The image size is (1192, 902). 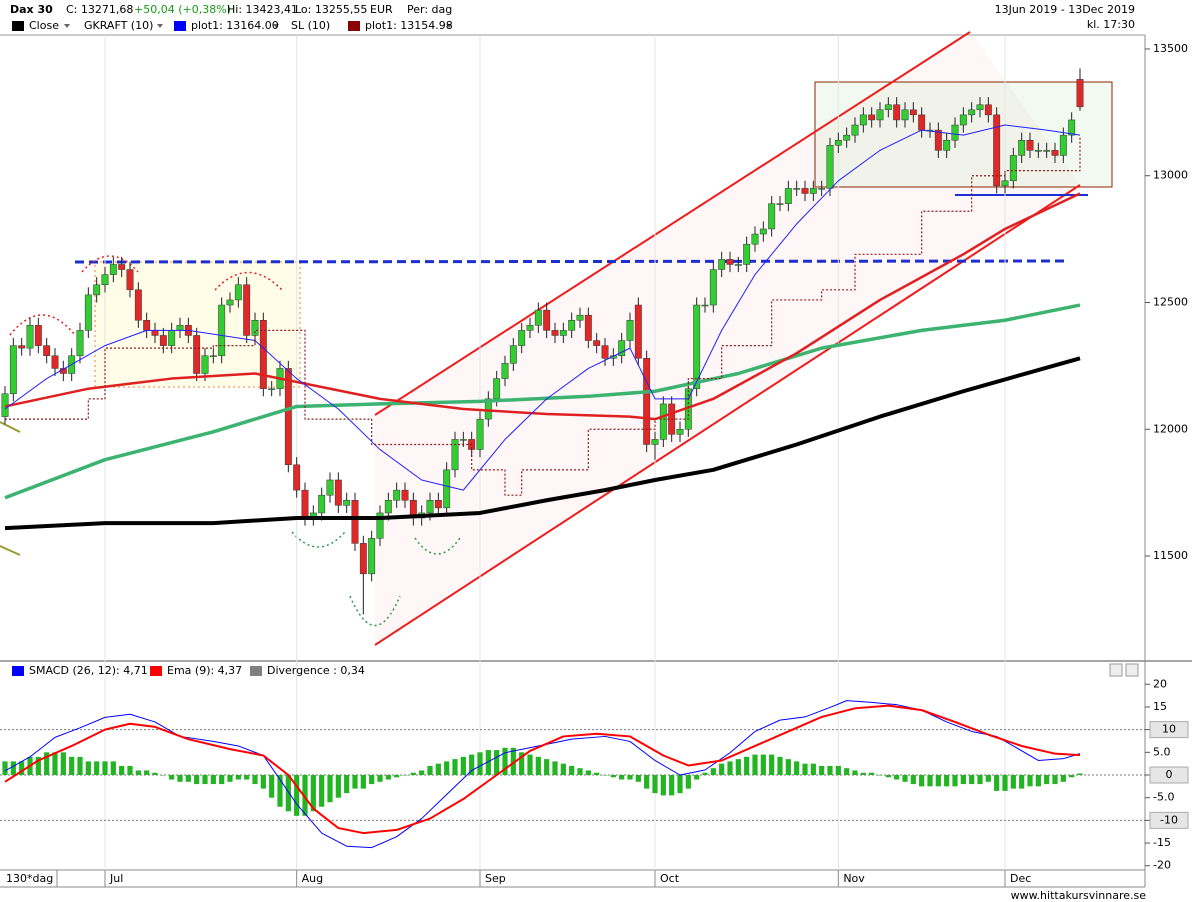 What do you see at coordinates (1170, 301) in the screenshot?
I see `y-tick-label: 12500` at bounding box center [1170, 301].